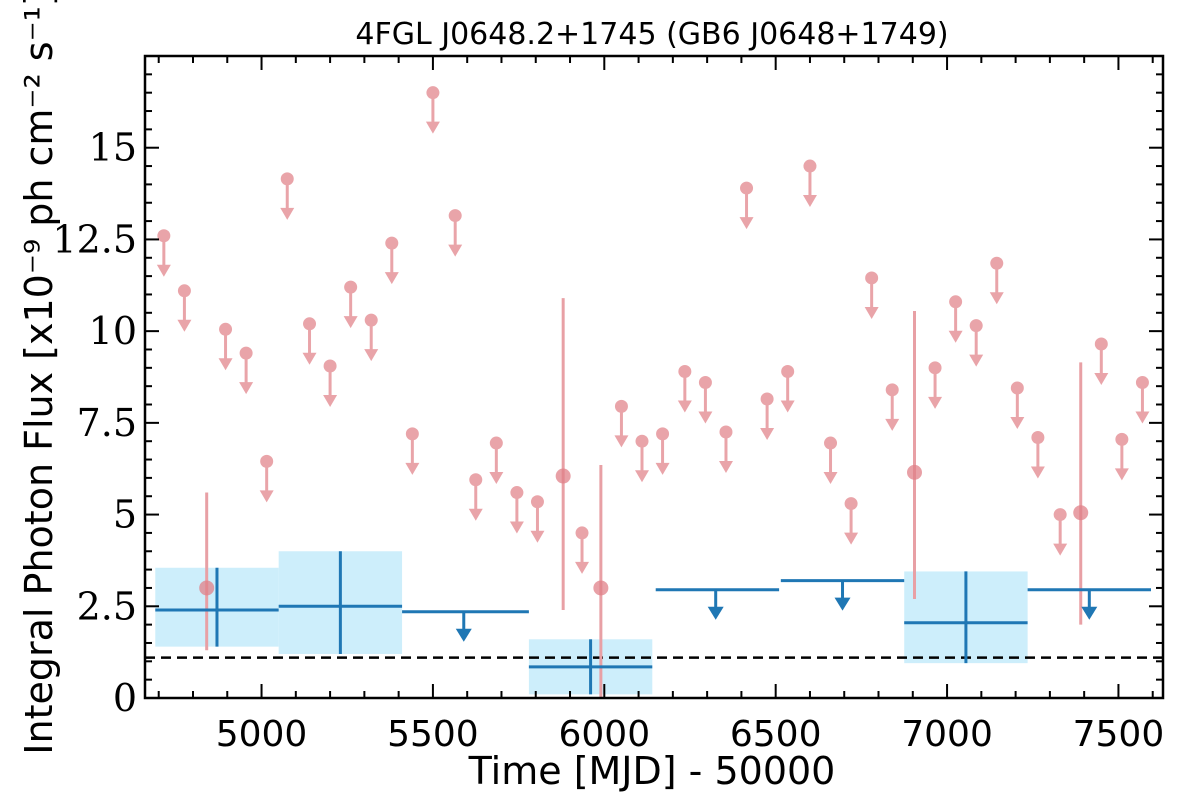  Describe the element at coordinates (604, 734) in the screenshot. I see `x-tick-label: 6000` at that location.